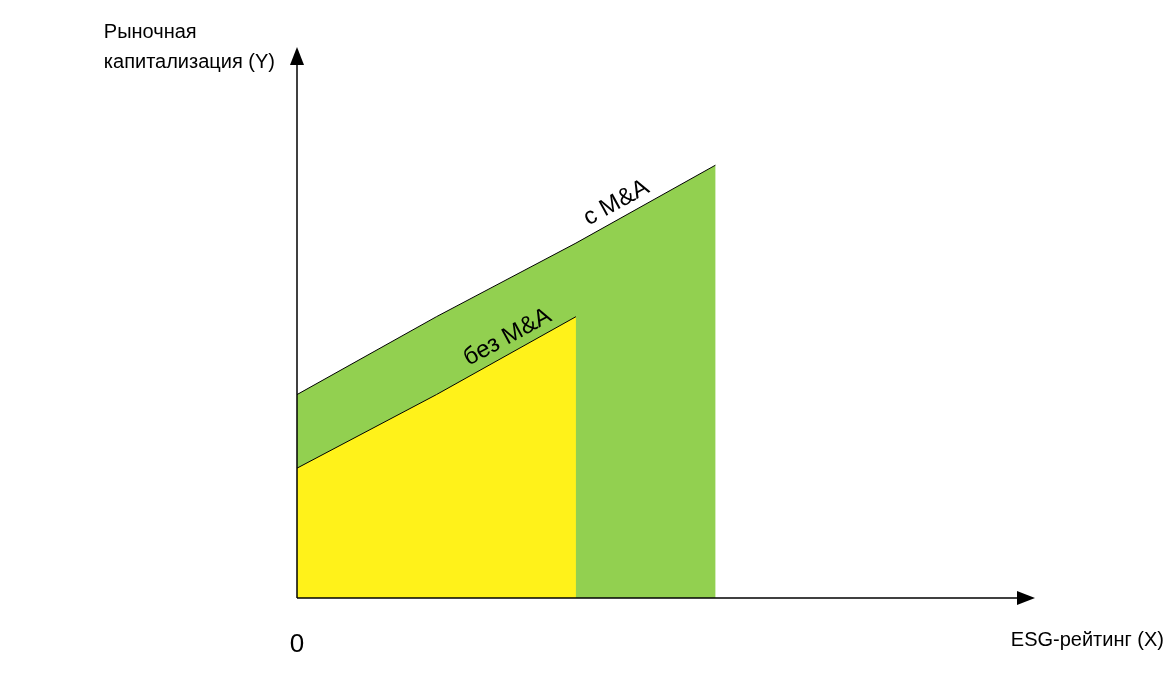 This screenshot has width=1166, height=674. I want to click on y-axis-title: Рыночная капитализация (Y), so click(189, 46).